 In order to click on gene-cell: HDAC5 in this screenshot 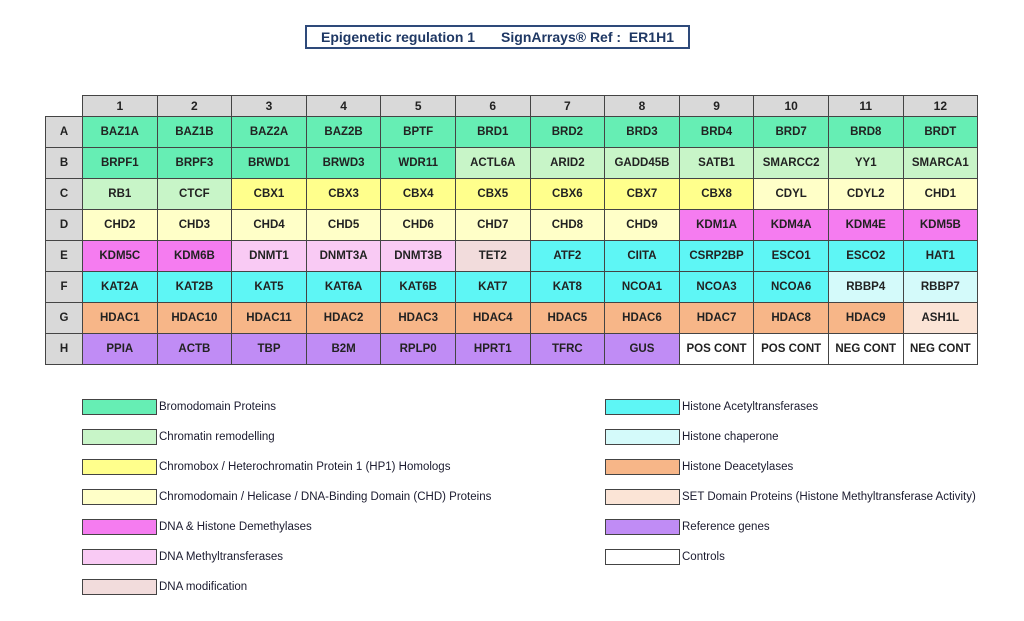, I will do `click(567, 318)`.